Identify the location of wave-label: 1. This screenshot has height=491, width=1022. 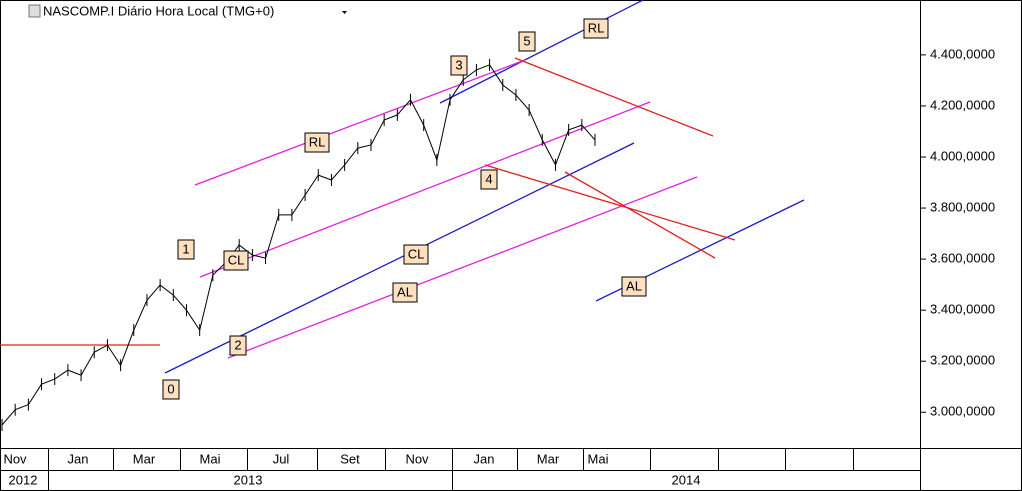
(186, 249).